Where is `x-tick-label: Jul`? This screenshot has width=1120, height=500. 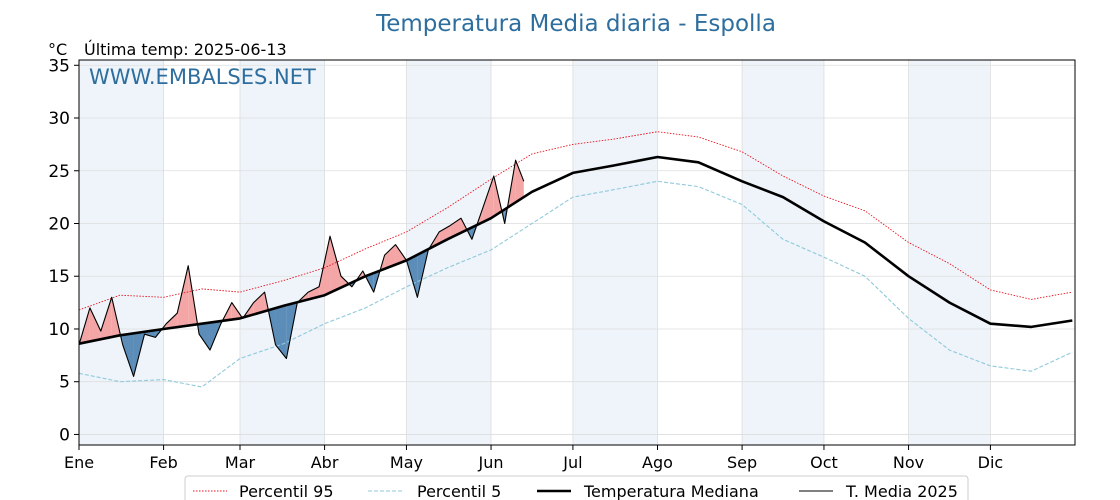
x-tick-label: Jul is located at coordinates (572, 462).